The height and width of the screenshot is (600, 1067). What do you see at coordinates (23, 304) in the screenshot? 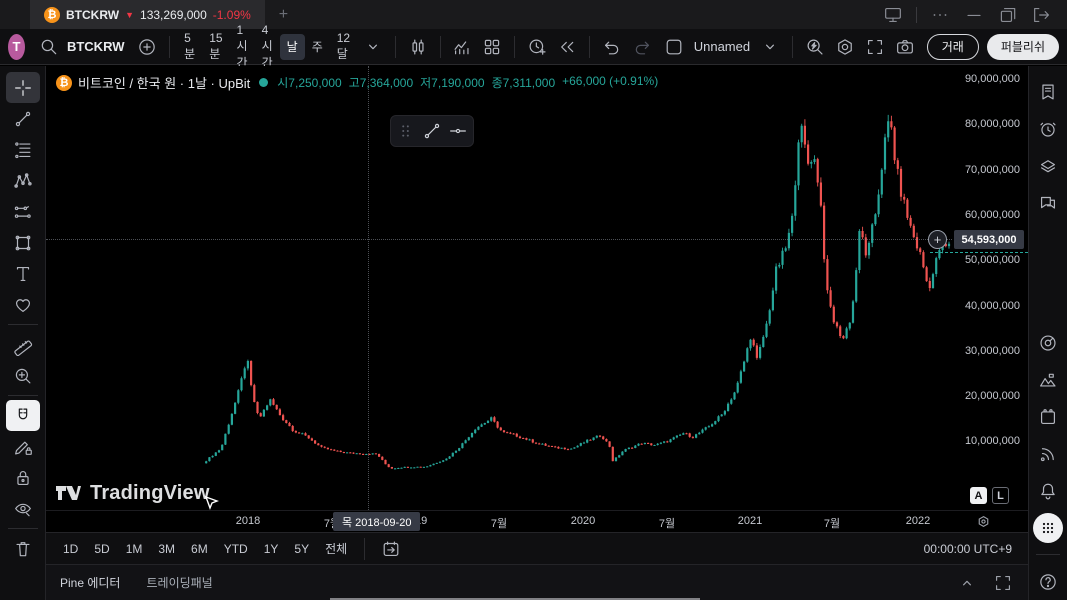
I see `emoji-tool` at bounding box center [23, 304].